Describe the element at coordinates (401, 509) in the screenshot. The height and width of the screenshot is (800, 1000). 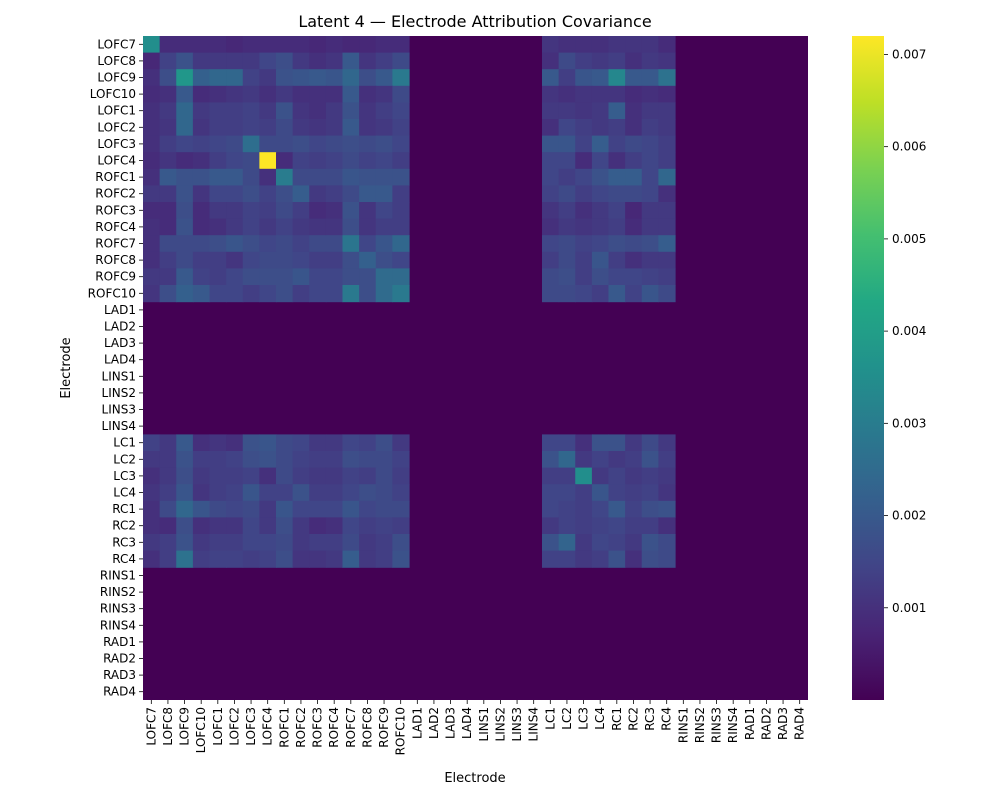
I see `heatmap-cell-RC1-ROFC10` at that location.